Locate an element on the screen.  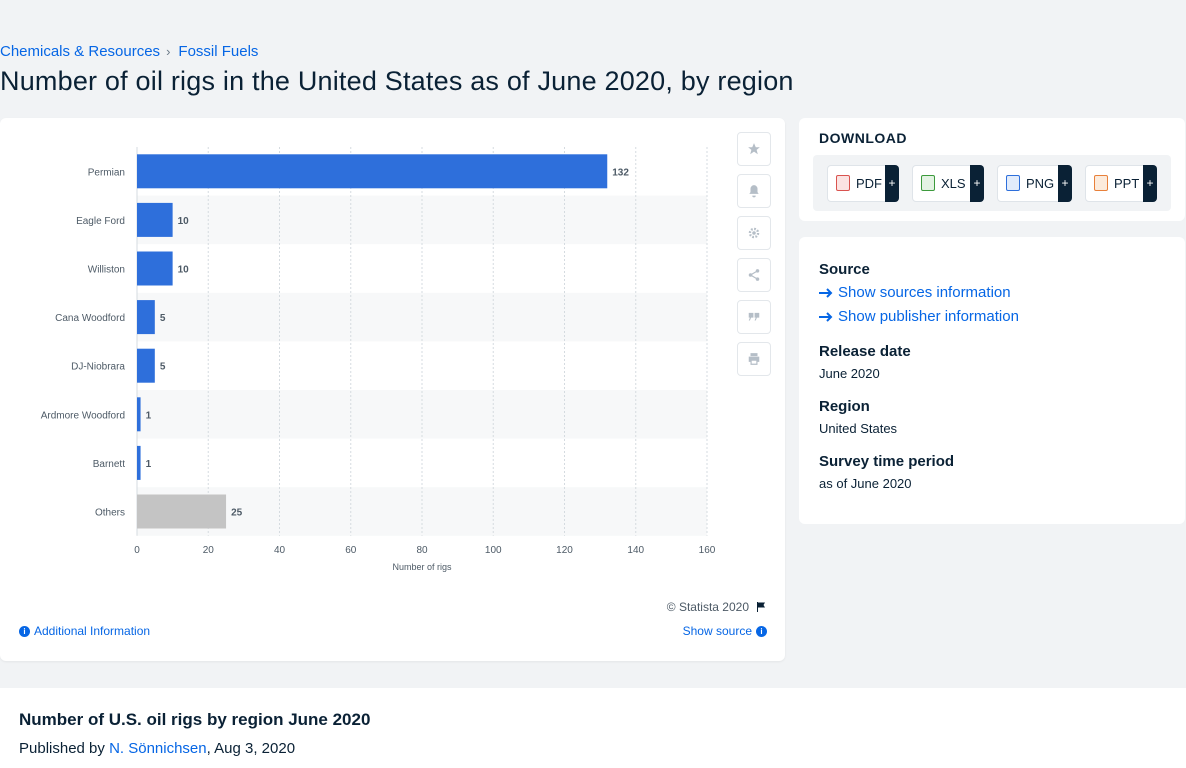
download-png-button: PNG + is located at coordinates (1034, 183).